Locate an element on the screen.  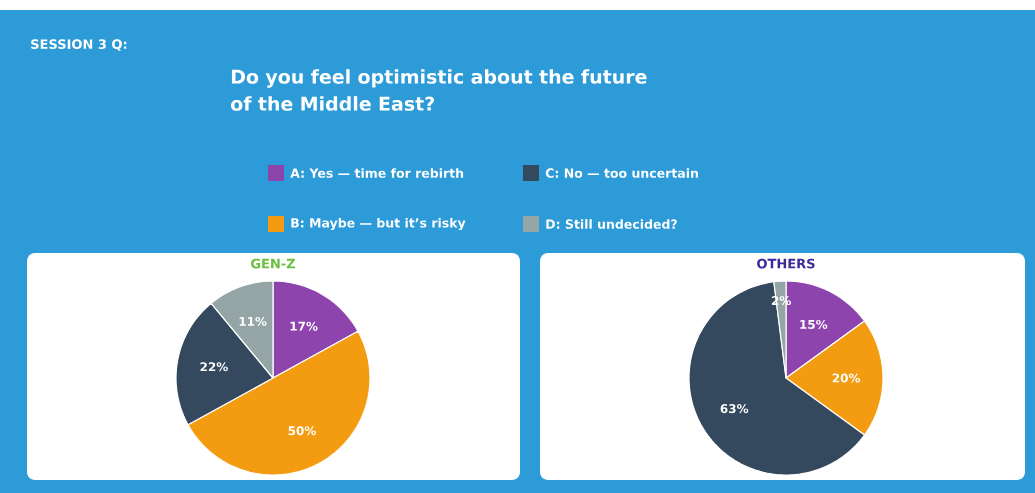
data-label: 15% is located at coordinates (814, 324).